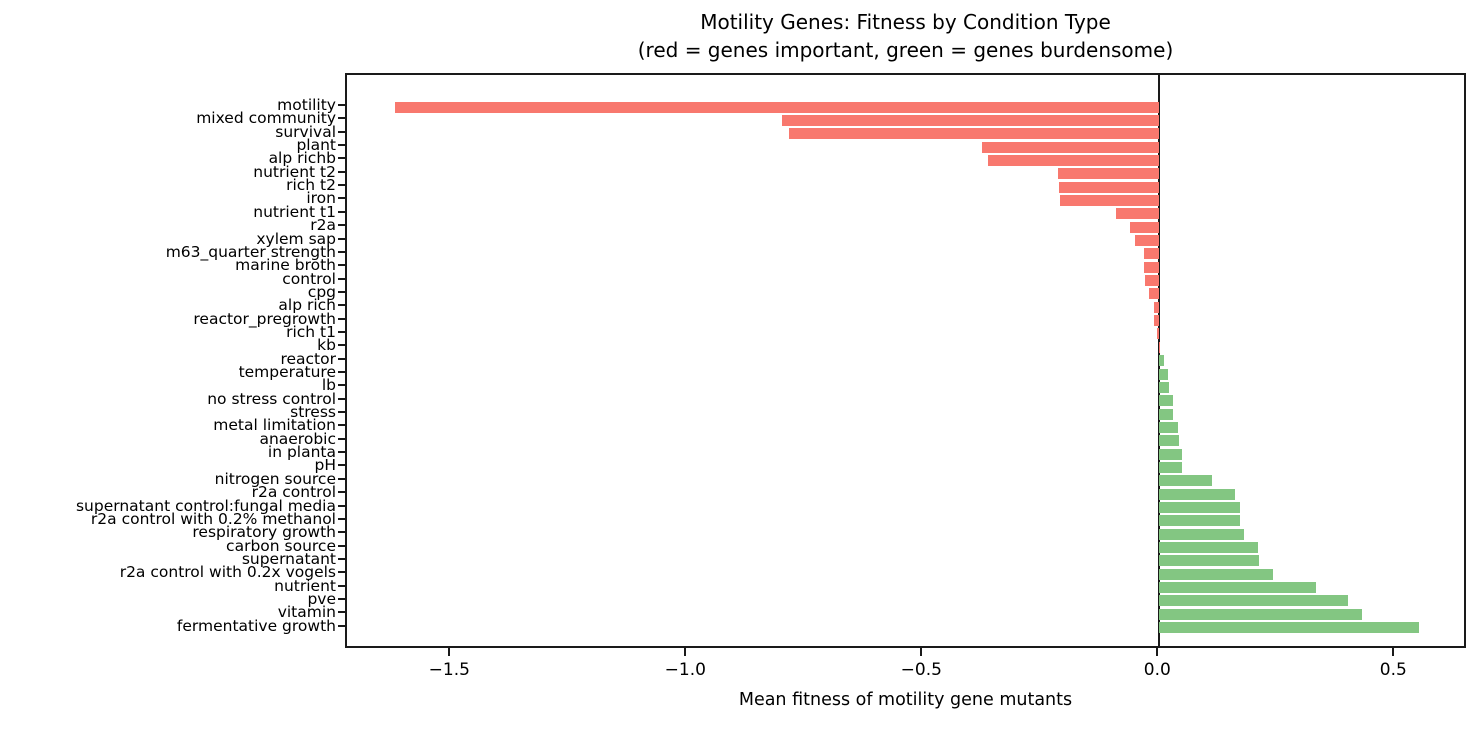 This screenshot has width=1484, height=735. Describe the element at coordinates (302, 158) in the screenshot. I see `y-tick-label: alp richb` at that location.